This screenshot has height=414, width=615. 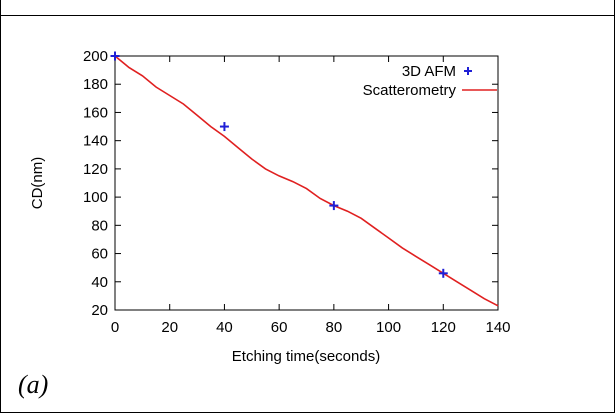 I want to click on x-tick-label: 80, so click(x=334, y=327).